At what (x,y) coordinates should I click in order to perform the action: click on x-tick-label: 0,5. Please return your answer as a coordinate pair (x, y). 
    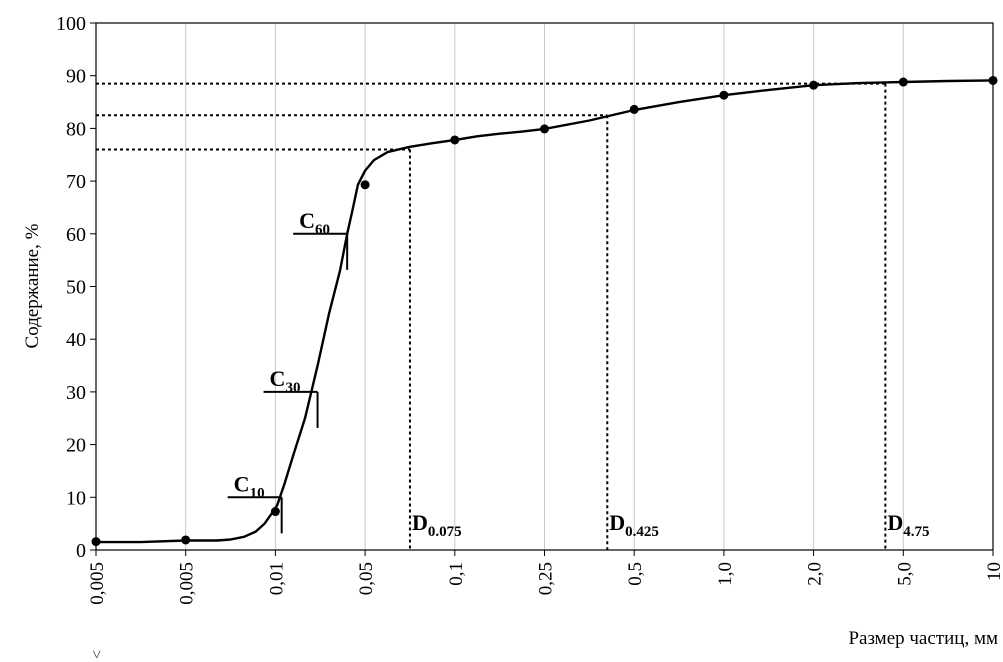
    Looking at the image, I should click on (635, 574).